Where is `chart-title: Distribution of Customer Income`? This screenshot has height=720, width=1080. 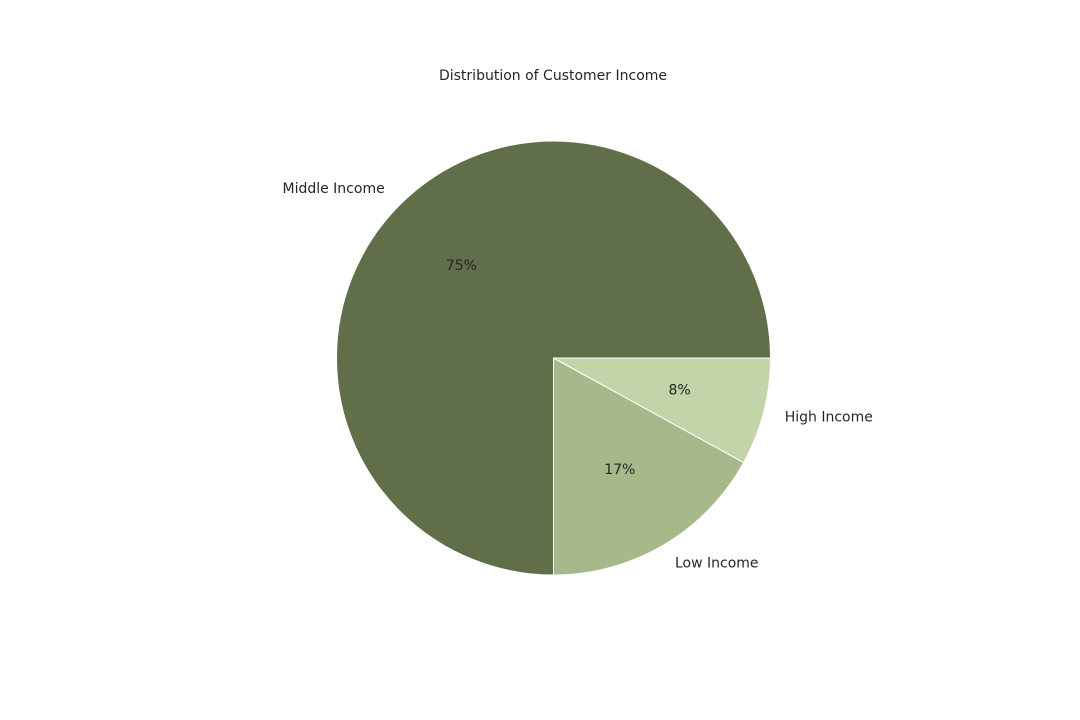
chart-title: Distribution of Customer Income is located at coordinates (553, 76).